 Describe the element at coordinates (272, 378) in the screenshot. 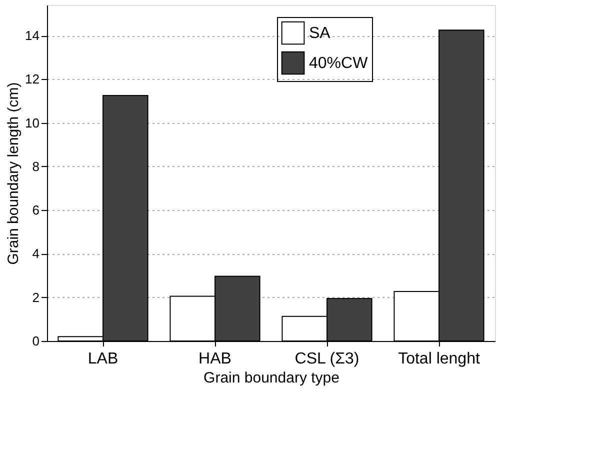

I see `x-axis-title: Grain boundary type` at that location.